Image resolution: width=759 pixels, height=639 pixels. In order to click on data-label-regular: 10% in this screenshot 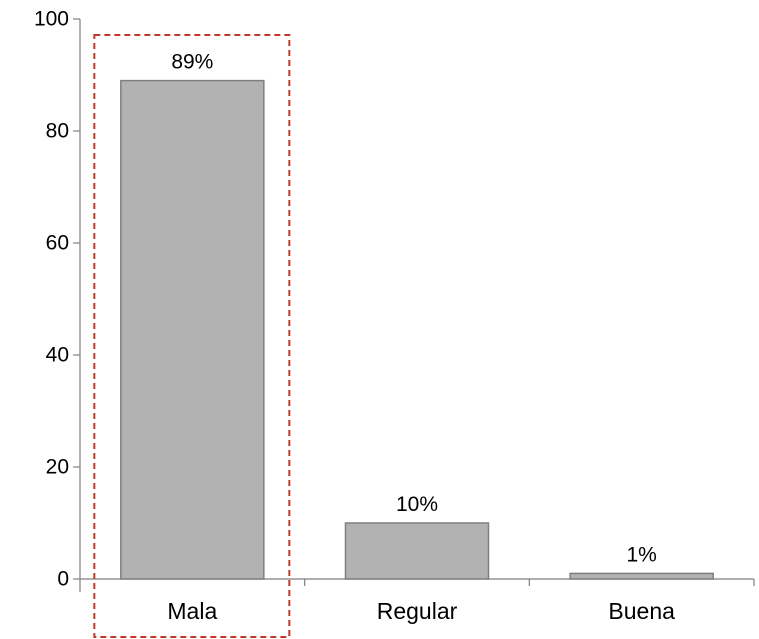, I will do `click(417, 504)`.